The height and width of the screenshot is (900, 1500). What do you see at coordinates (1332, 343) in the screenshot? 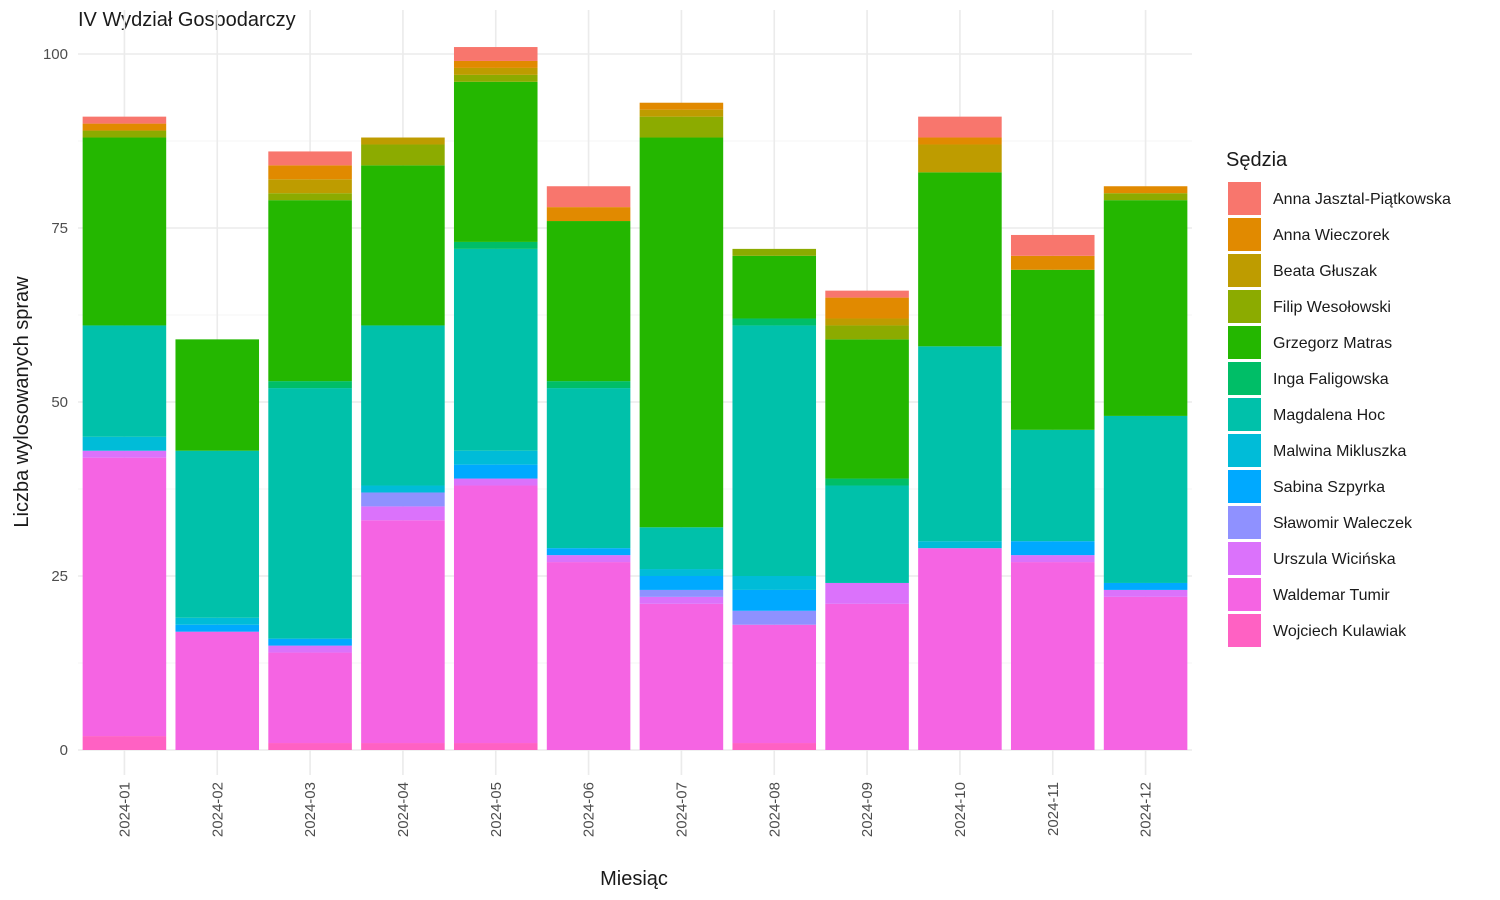
I see `legend-label: Grzegorz Matras` at bounding box center [1332, 343].